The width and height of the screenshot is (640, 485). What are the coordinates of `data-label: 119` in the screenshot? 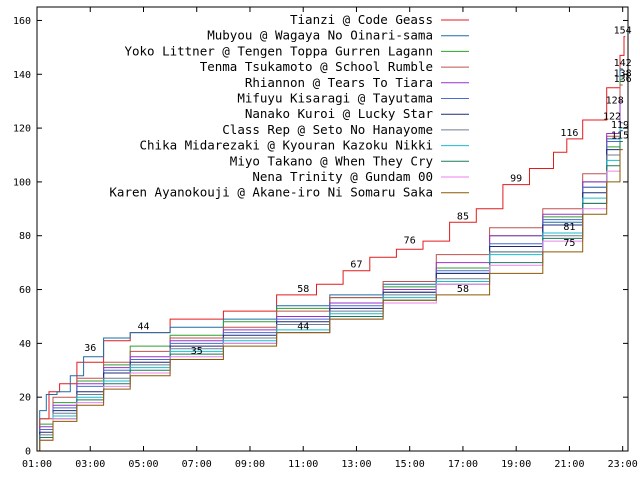 It's located at (620, 125).